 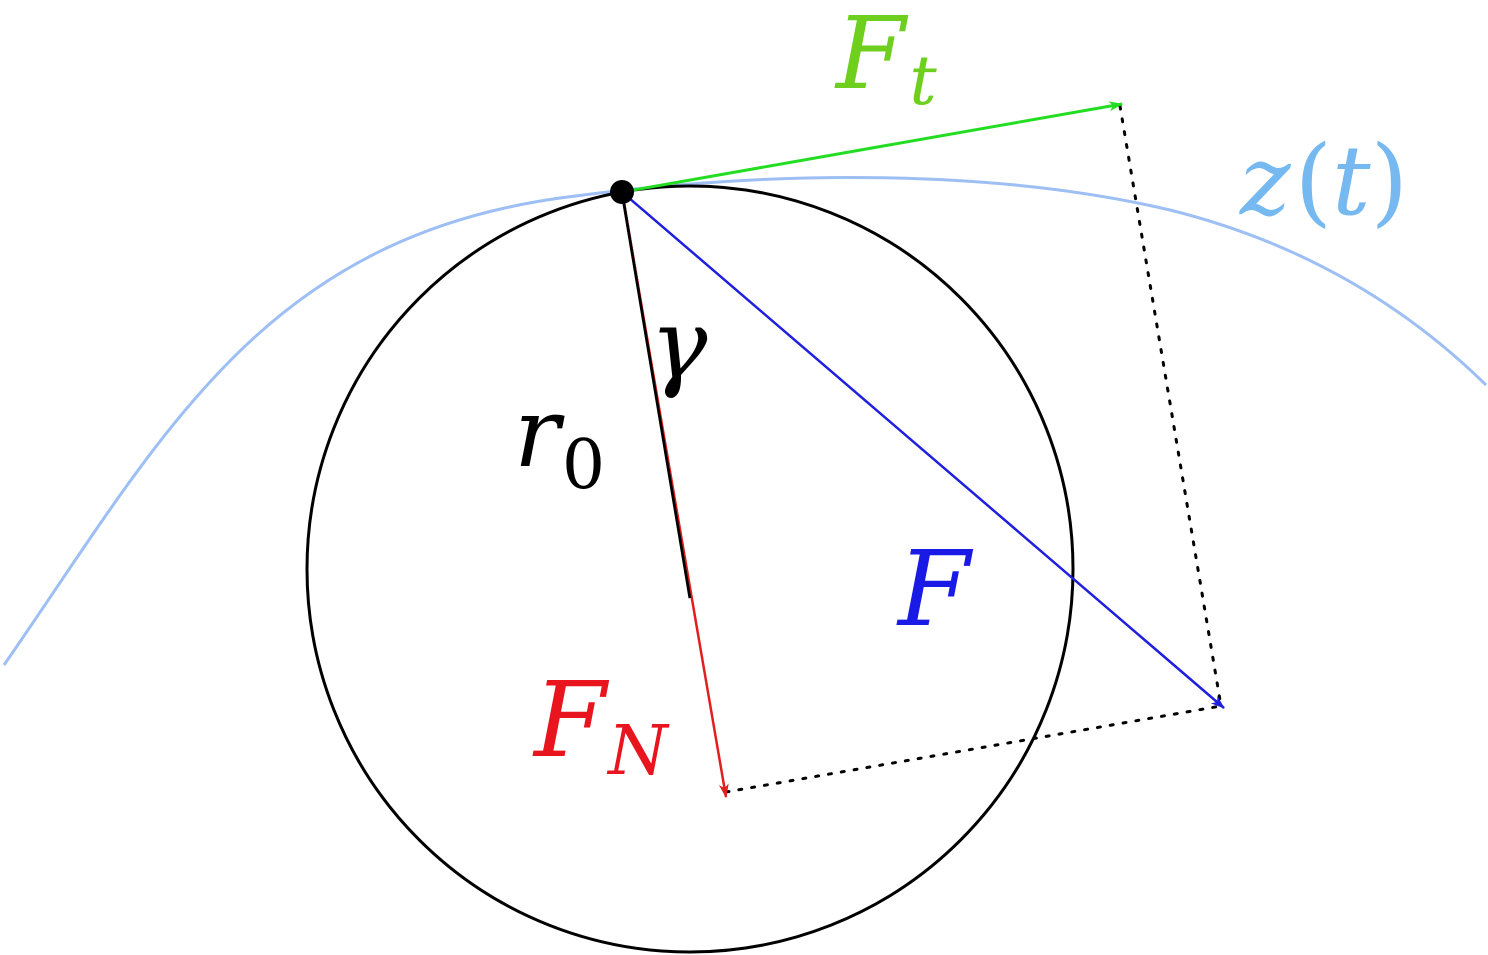 I want to click on tangential-force-subscript: t, so click(x=923, y=81).